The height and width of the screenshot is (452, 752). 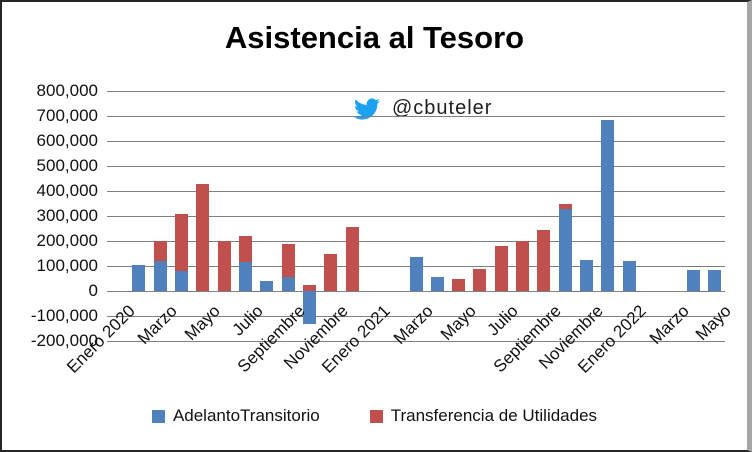 I want to click on y-axis-label: 800,000, so click(x=67, y=90).